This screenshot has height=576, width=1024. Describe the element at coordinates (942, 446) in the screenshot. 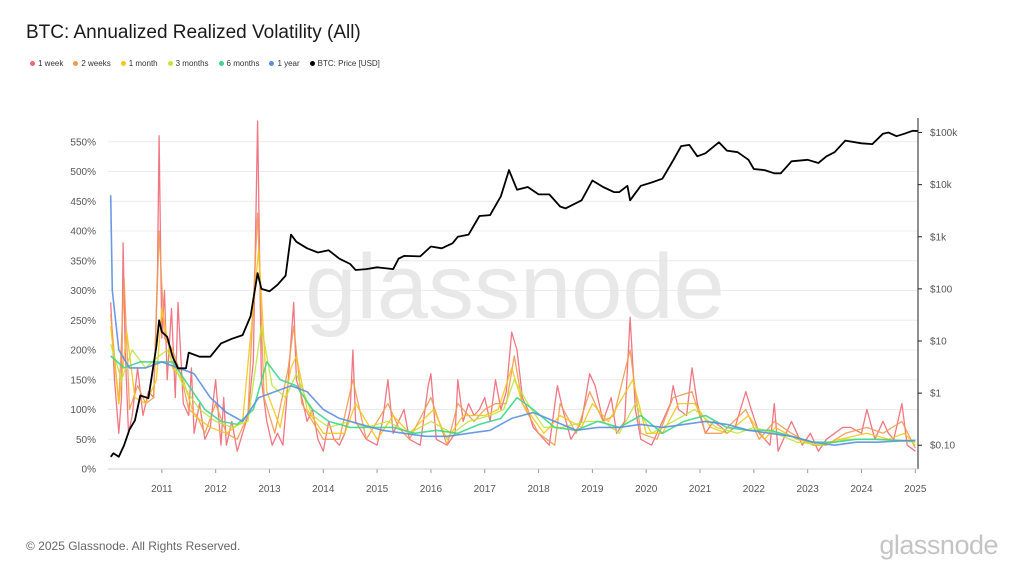

I see `right-tick-label: $0.10` at that location.